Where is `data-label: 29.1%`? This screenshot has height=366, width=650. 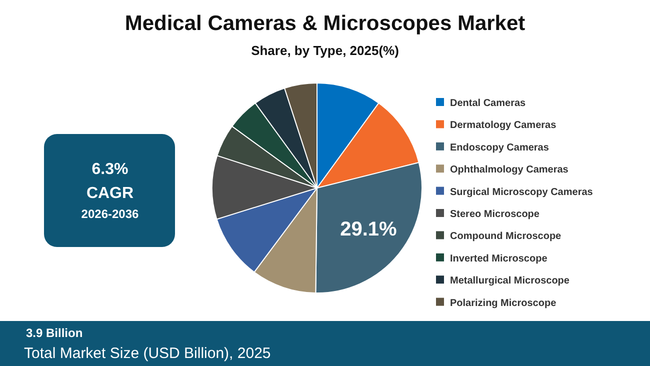
data-label: 29.1% is located at coordinates (369, 229).